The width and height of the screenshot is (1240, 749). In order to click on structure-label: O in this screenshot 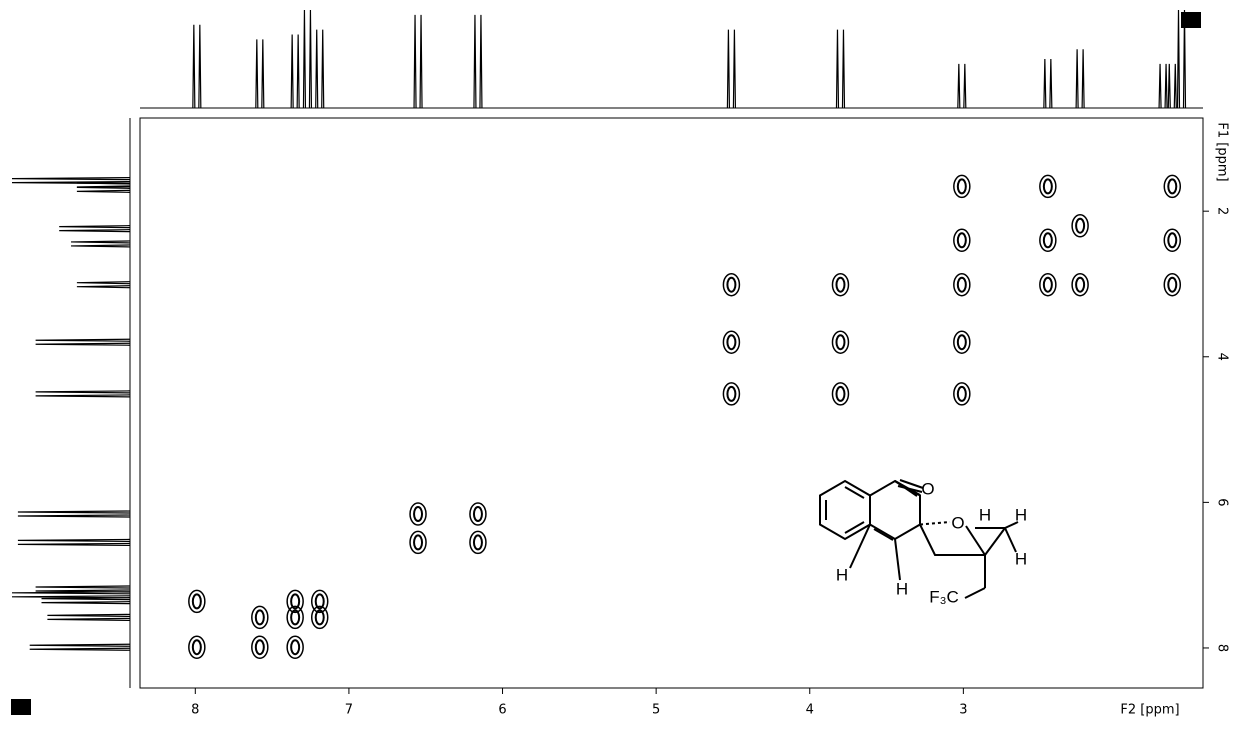, I will do `click(927, 488)`.